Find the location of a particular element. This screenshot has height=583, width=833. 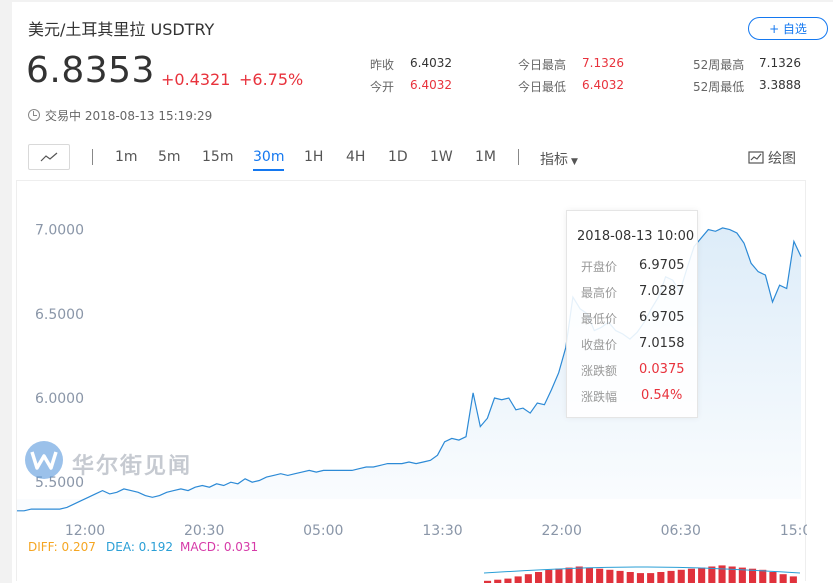

stat-label-52w-low: 52周最低 is located at coordinates (719, 87).